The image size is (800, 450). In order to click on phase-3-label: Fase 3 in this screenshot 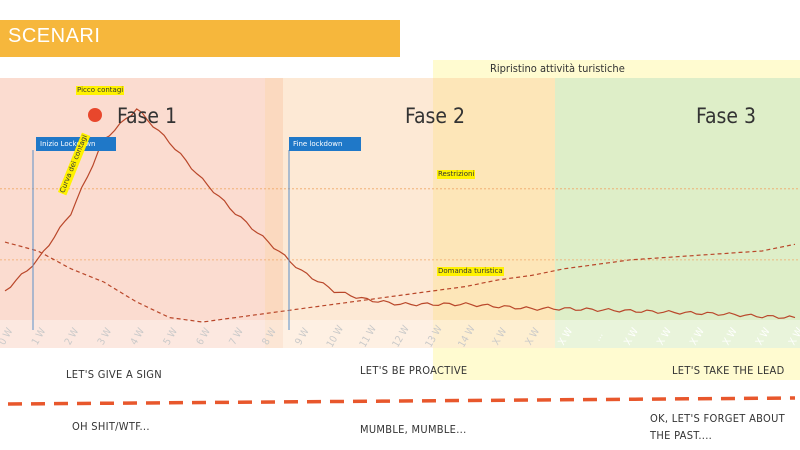, I will do `click(726, 116)`.